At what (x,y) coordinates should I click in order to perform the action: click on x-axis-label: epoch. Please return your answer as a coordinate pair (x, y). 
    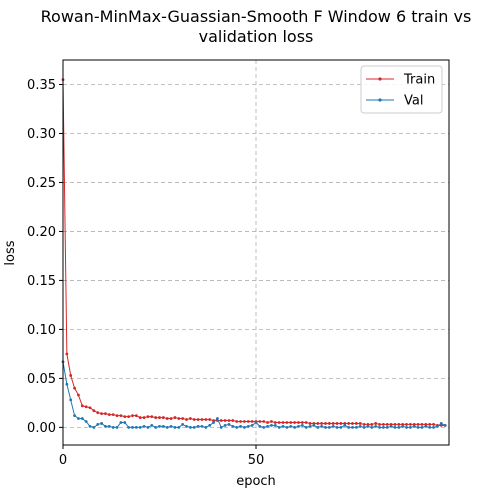
    Looking at the image, I should click on (256, 481).